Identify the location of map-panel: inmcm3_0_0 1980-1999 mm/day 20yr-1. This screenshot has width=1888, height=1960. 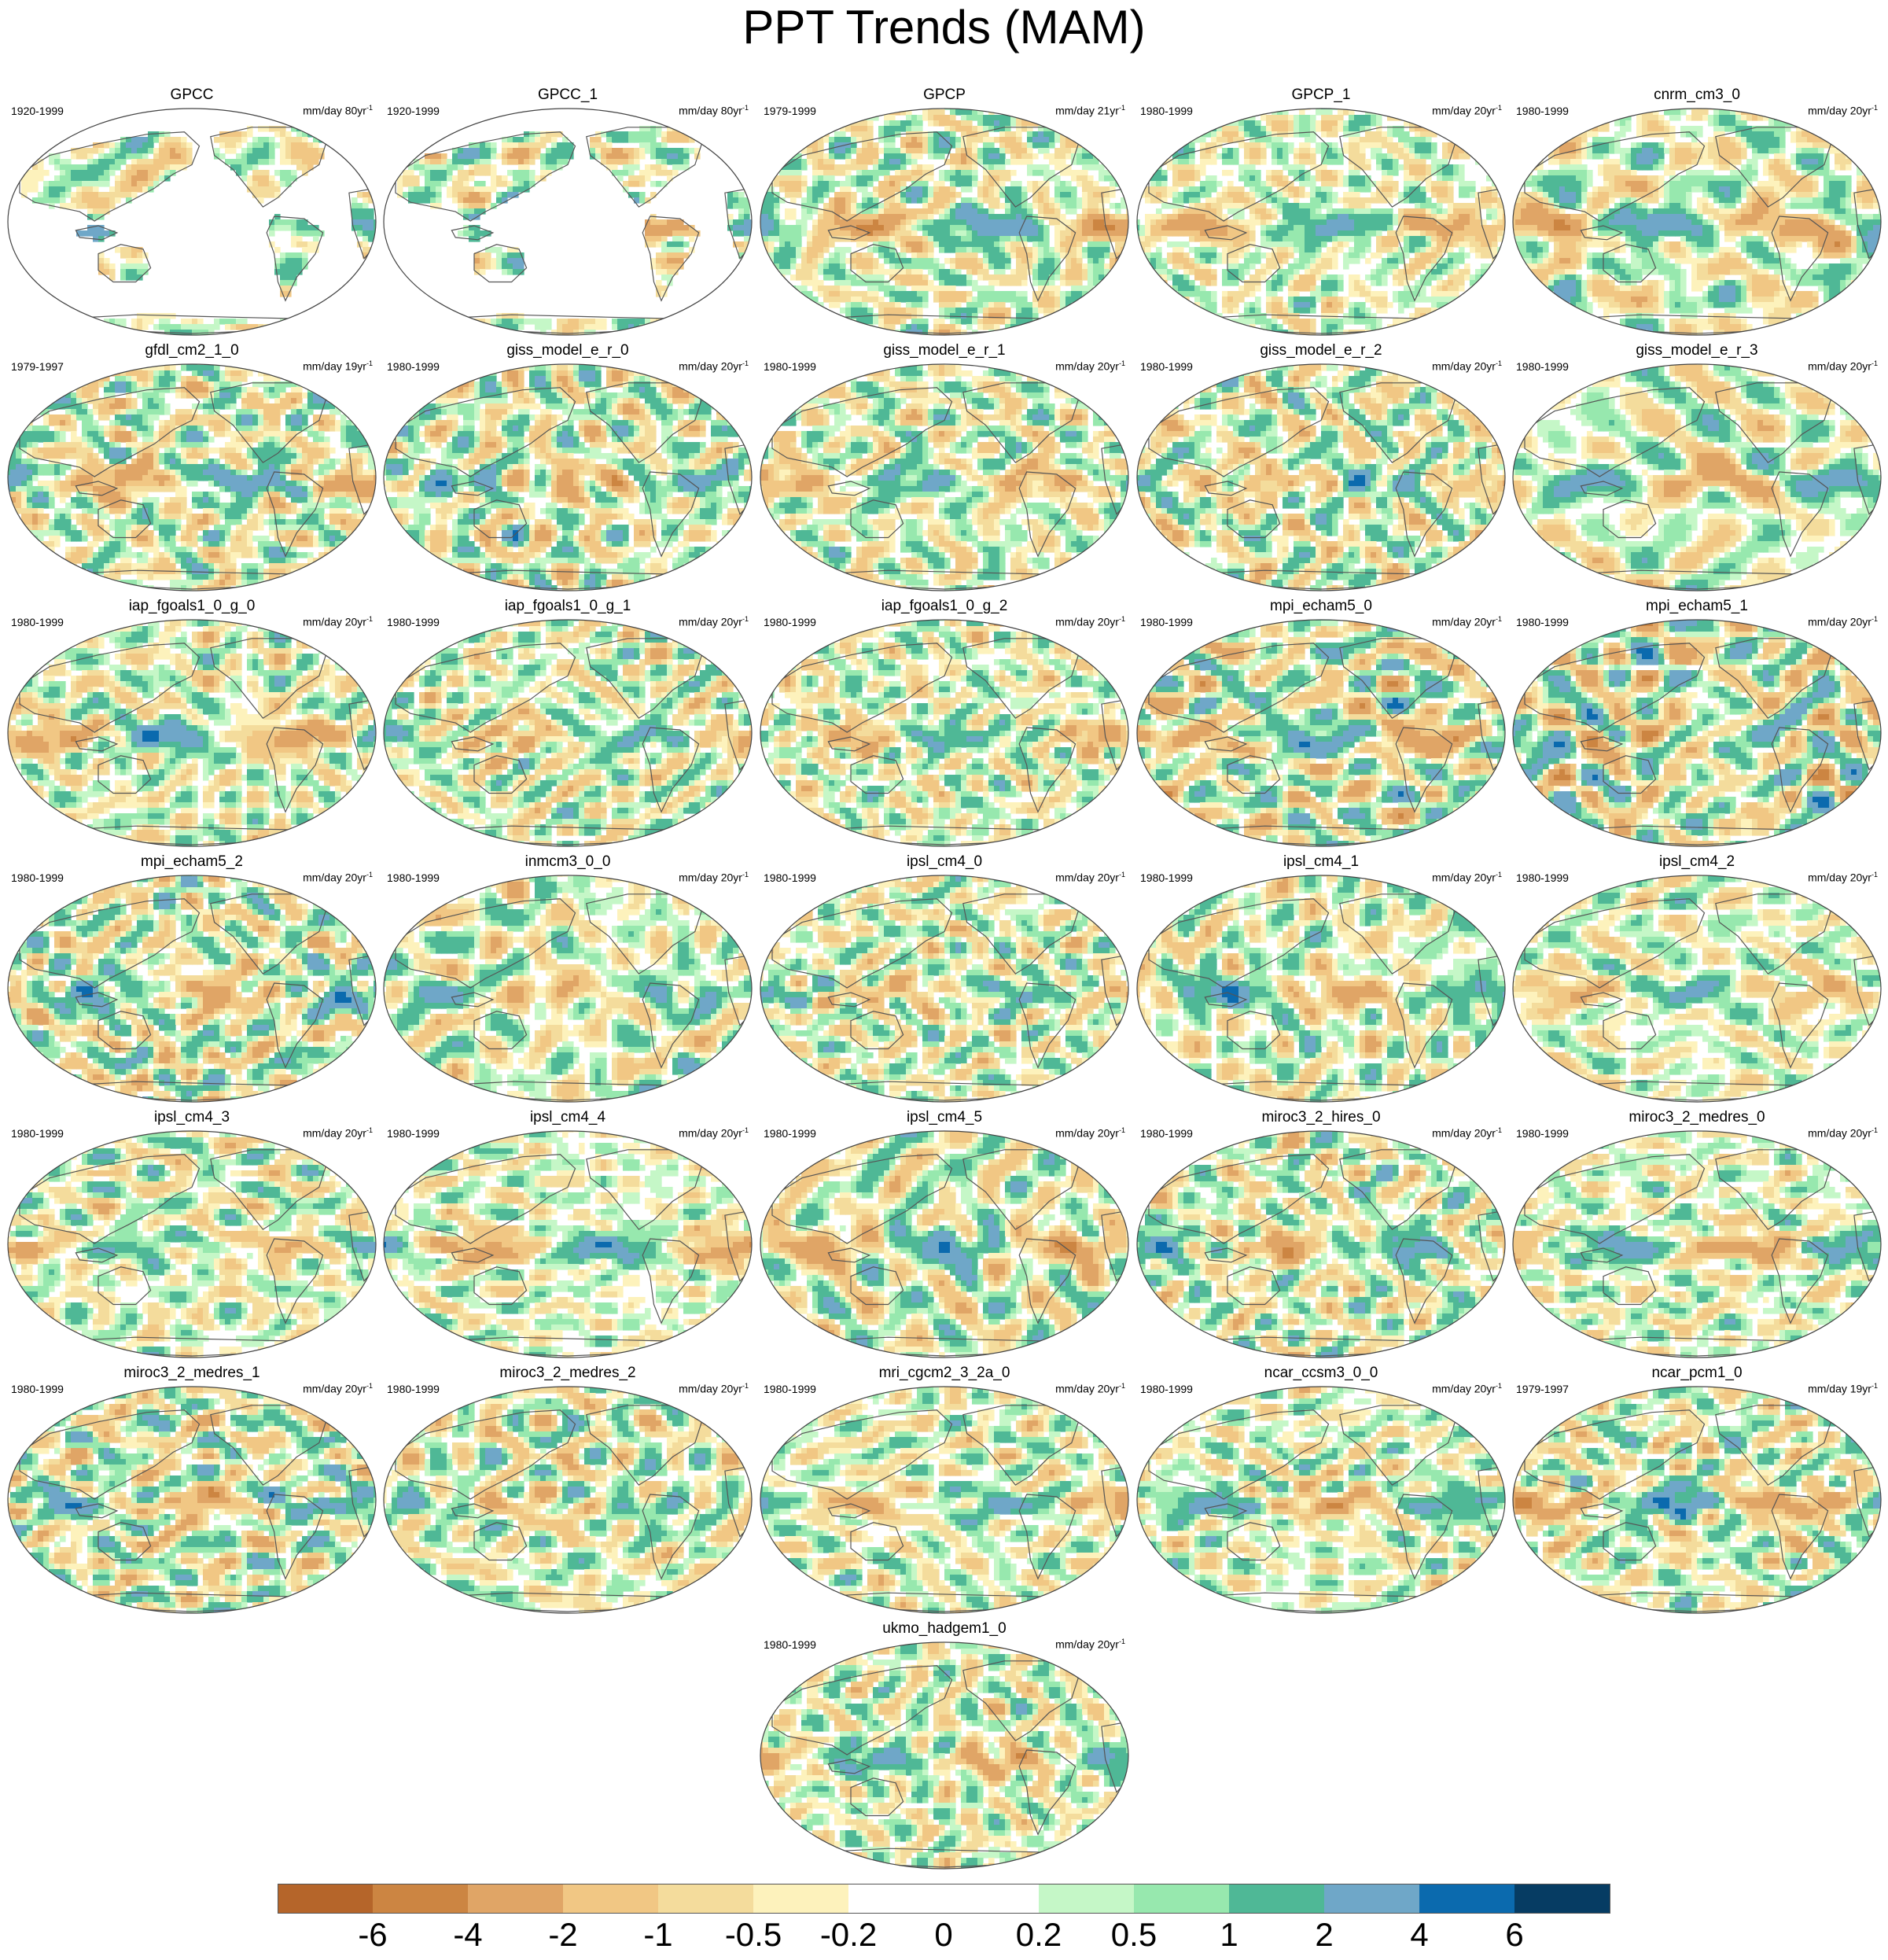
(568, 979).